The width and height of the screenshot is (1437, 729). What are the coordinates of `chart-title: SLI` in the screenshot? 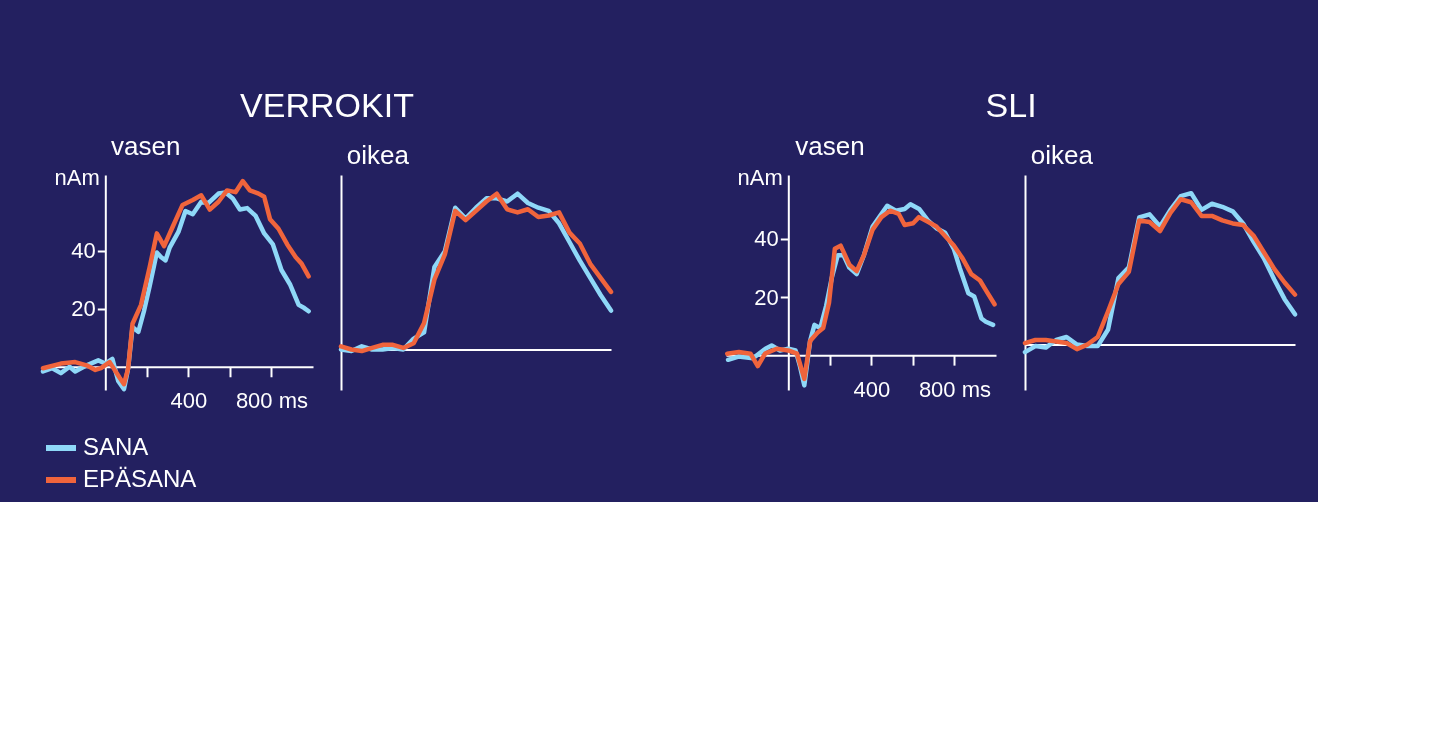 It's located at (1011, 105).